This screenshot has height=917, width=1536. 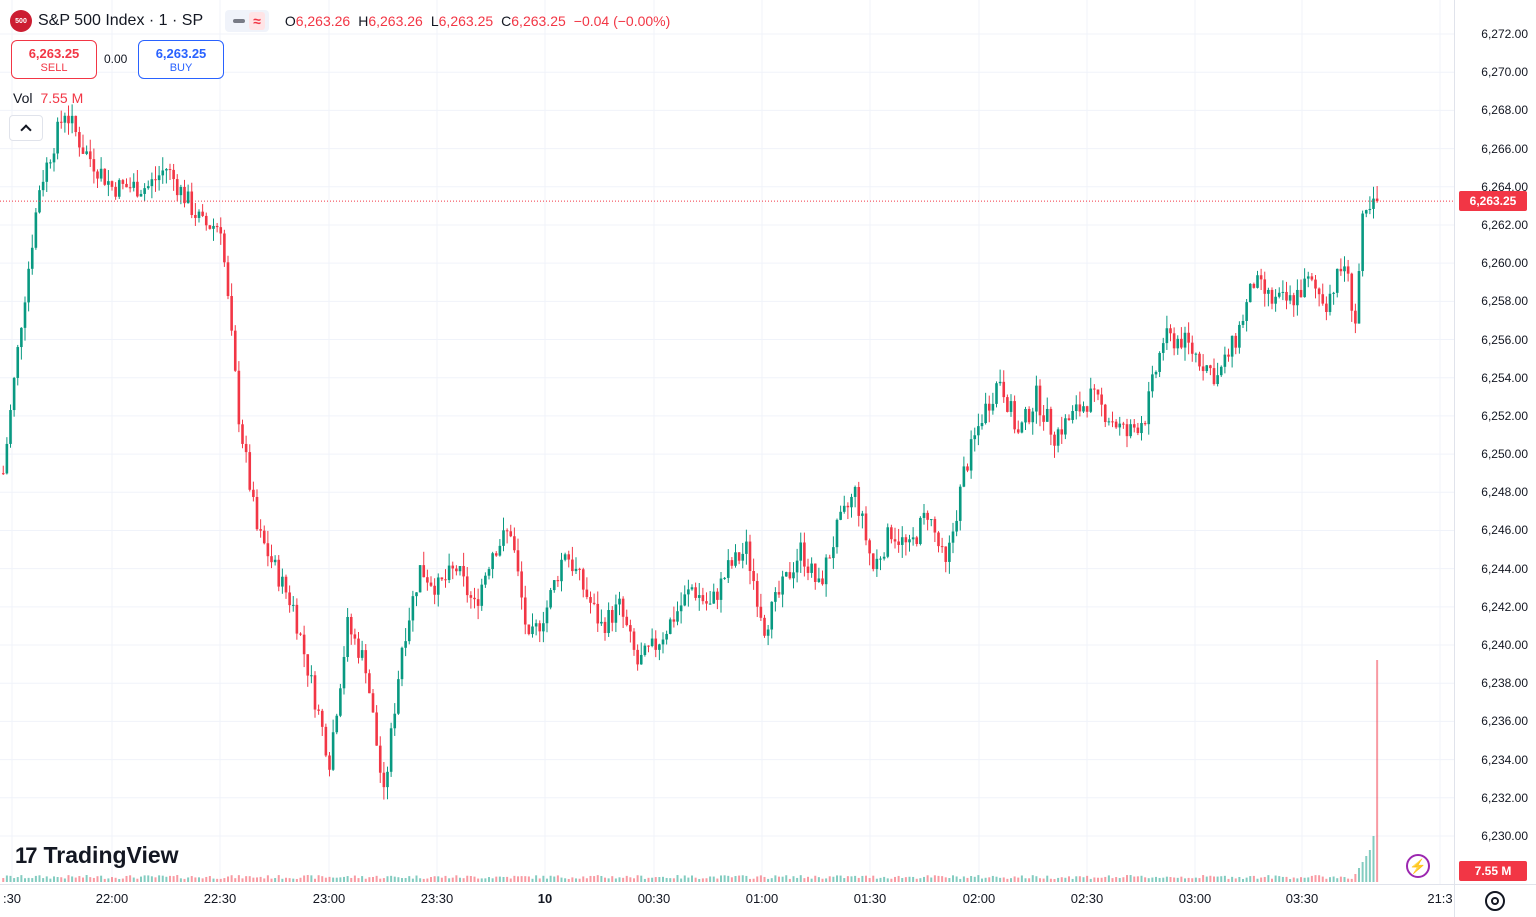 I want to click on approx-icon: ≈, so click(x=257, y=21).